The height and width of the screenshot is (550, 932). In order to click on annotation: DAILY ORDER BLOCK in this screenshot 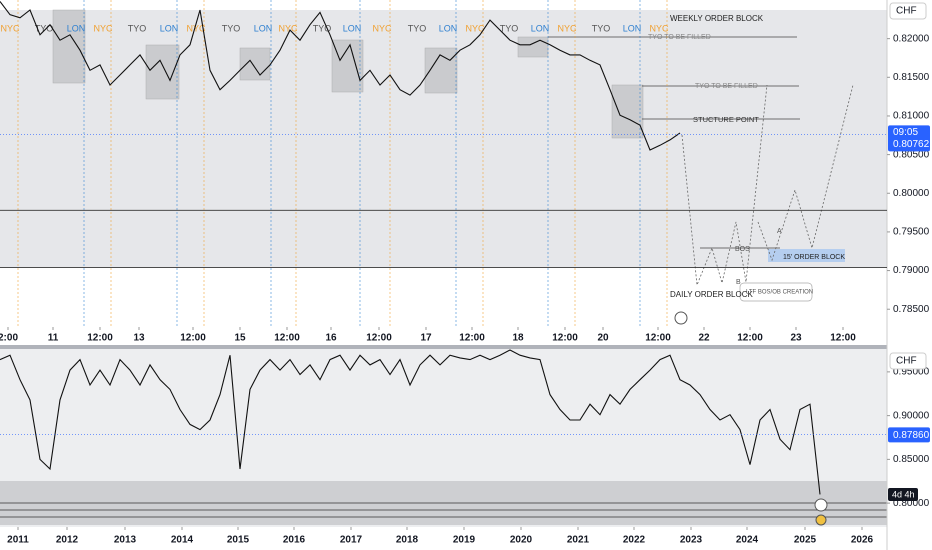, I will do `click(712, 294)`.